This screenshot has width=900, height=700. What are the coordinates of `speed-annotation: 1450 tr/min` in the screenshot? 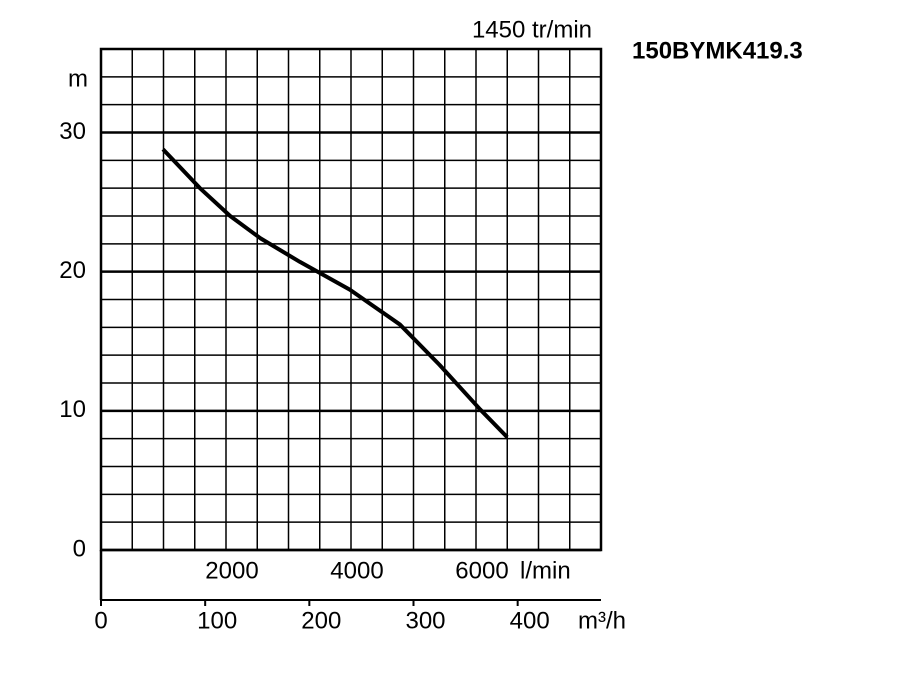 It's located at (532, 29).